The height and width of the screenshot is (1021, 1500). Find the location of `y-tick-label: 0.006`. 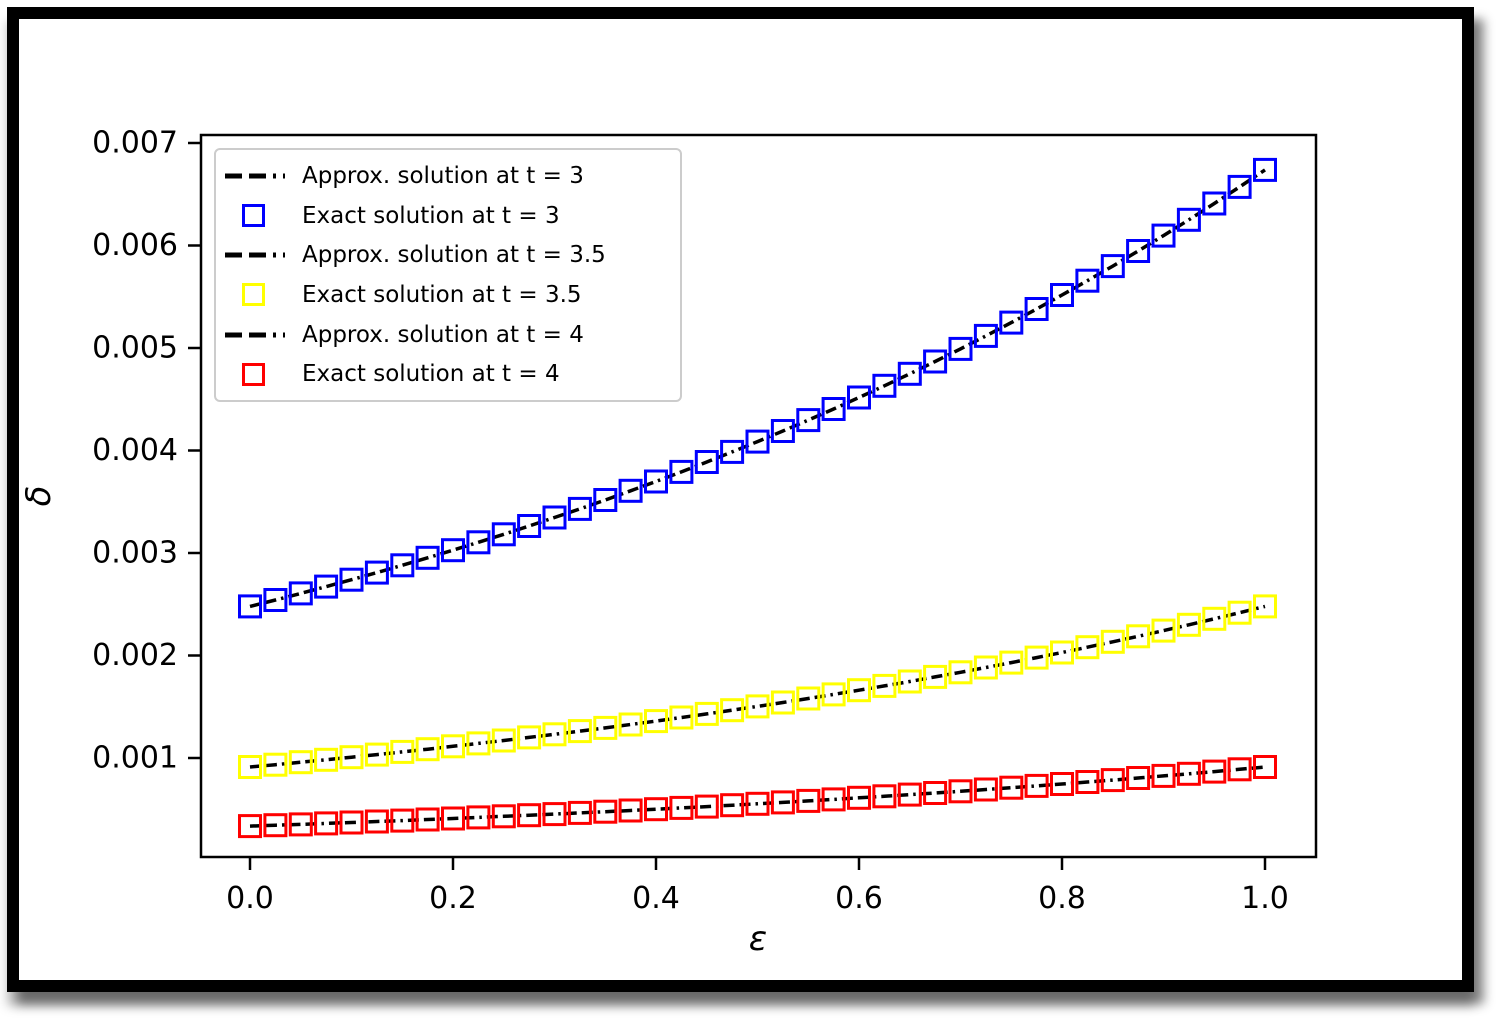

y-tick-label: 0.006 is located at coordinates (135, 245).